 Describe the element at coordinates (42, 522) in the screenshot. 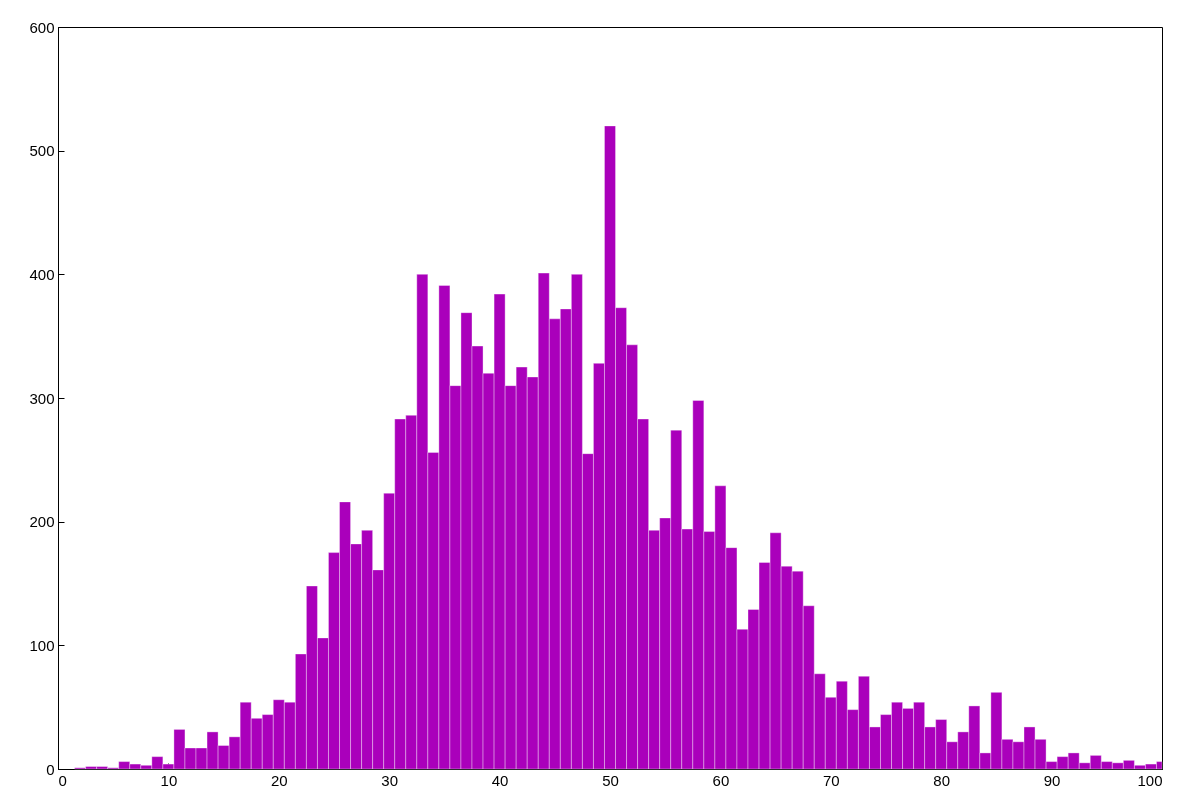

I see `y-tick-label: 200` at that location.